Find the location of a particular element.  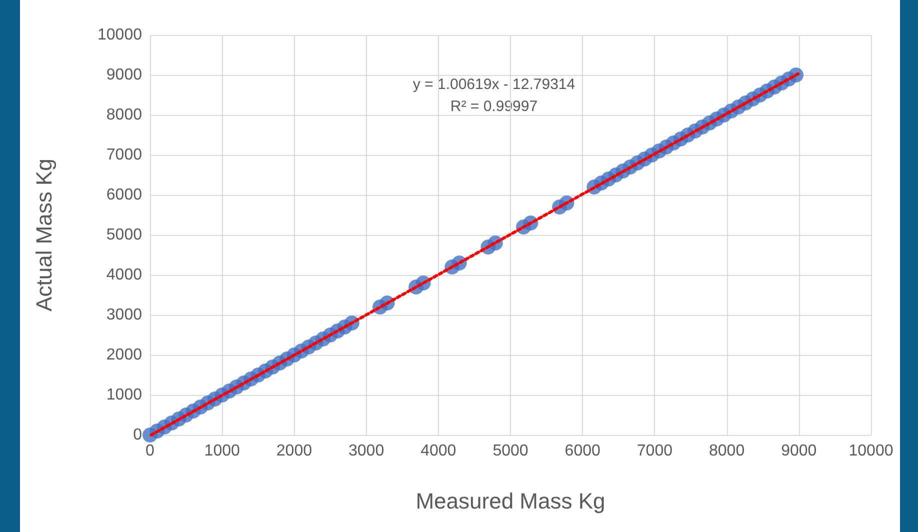

annotation: y = 1.00619x - 12.79314 is located at coordinates (494, 84).